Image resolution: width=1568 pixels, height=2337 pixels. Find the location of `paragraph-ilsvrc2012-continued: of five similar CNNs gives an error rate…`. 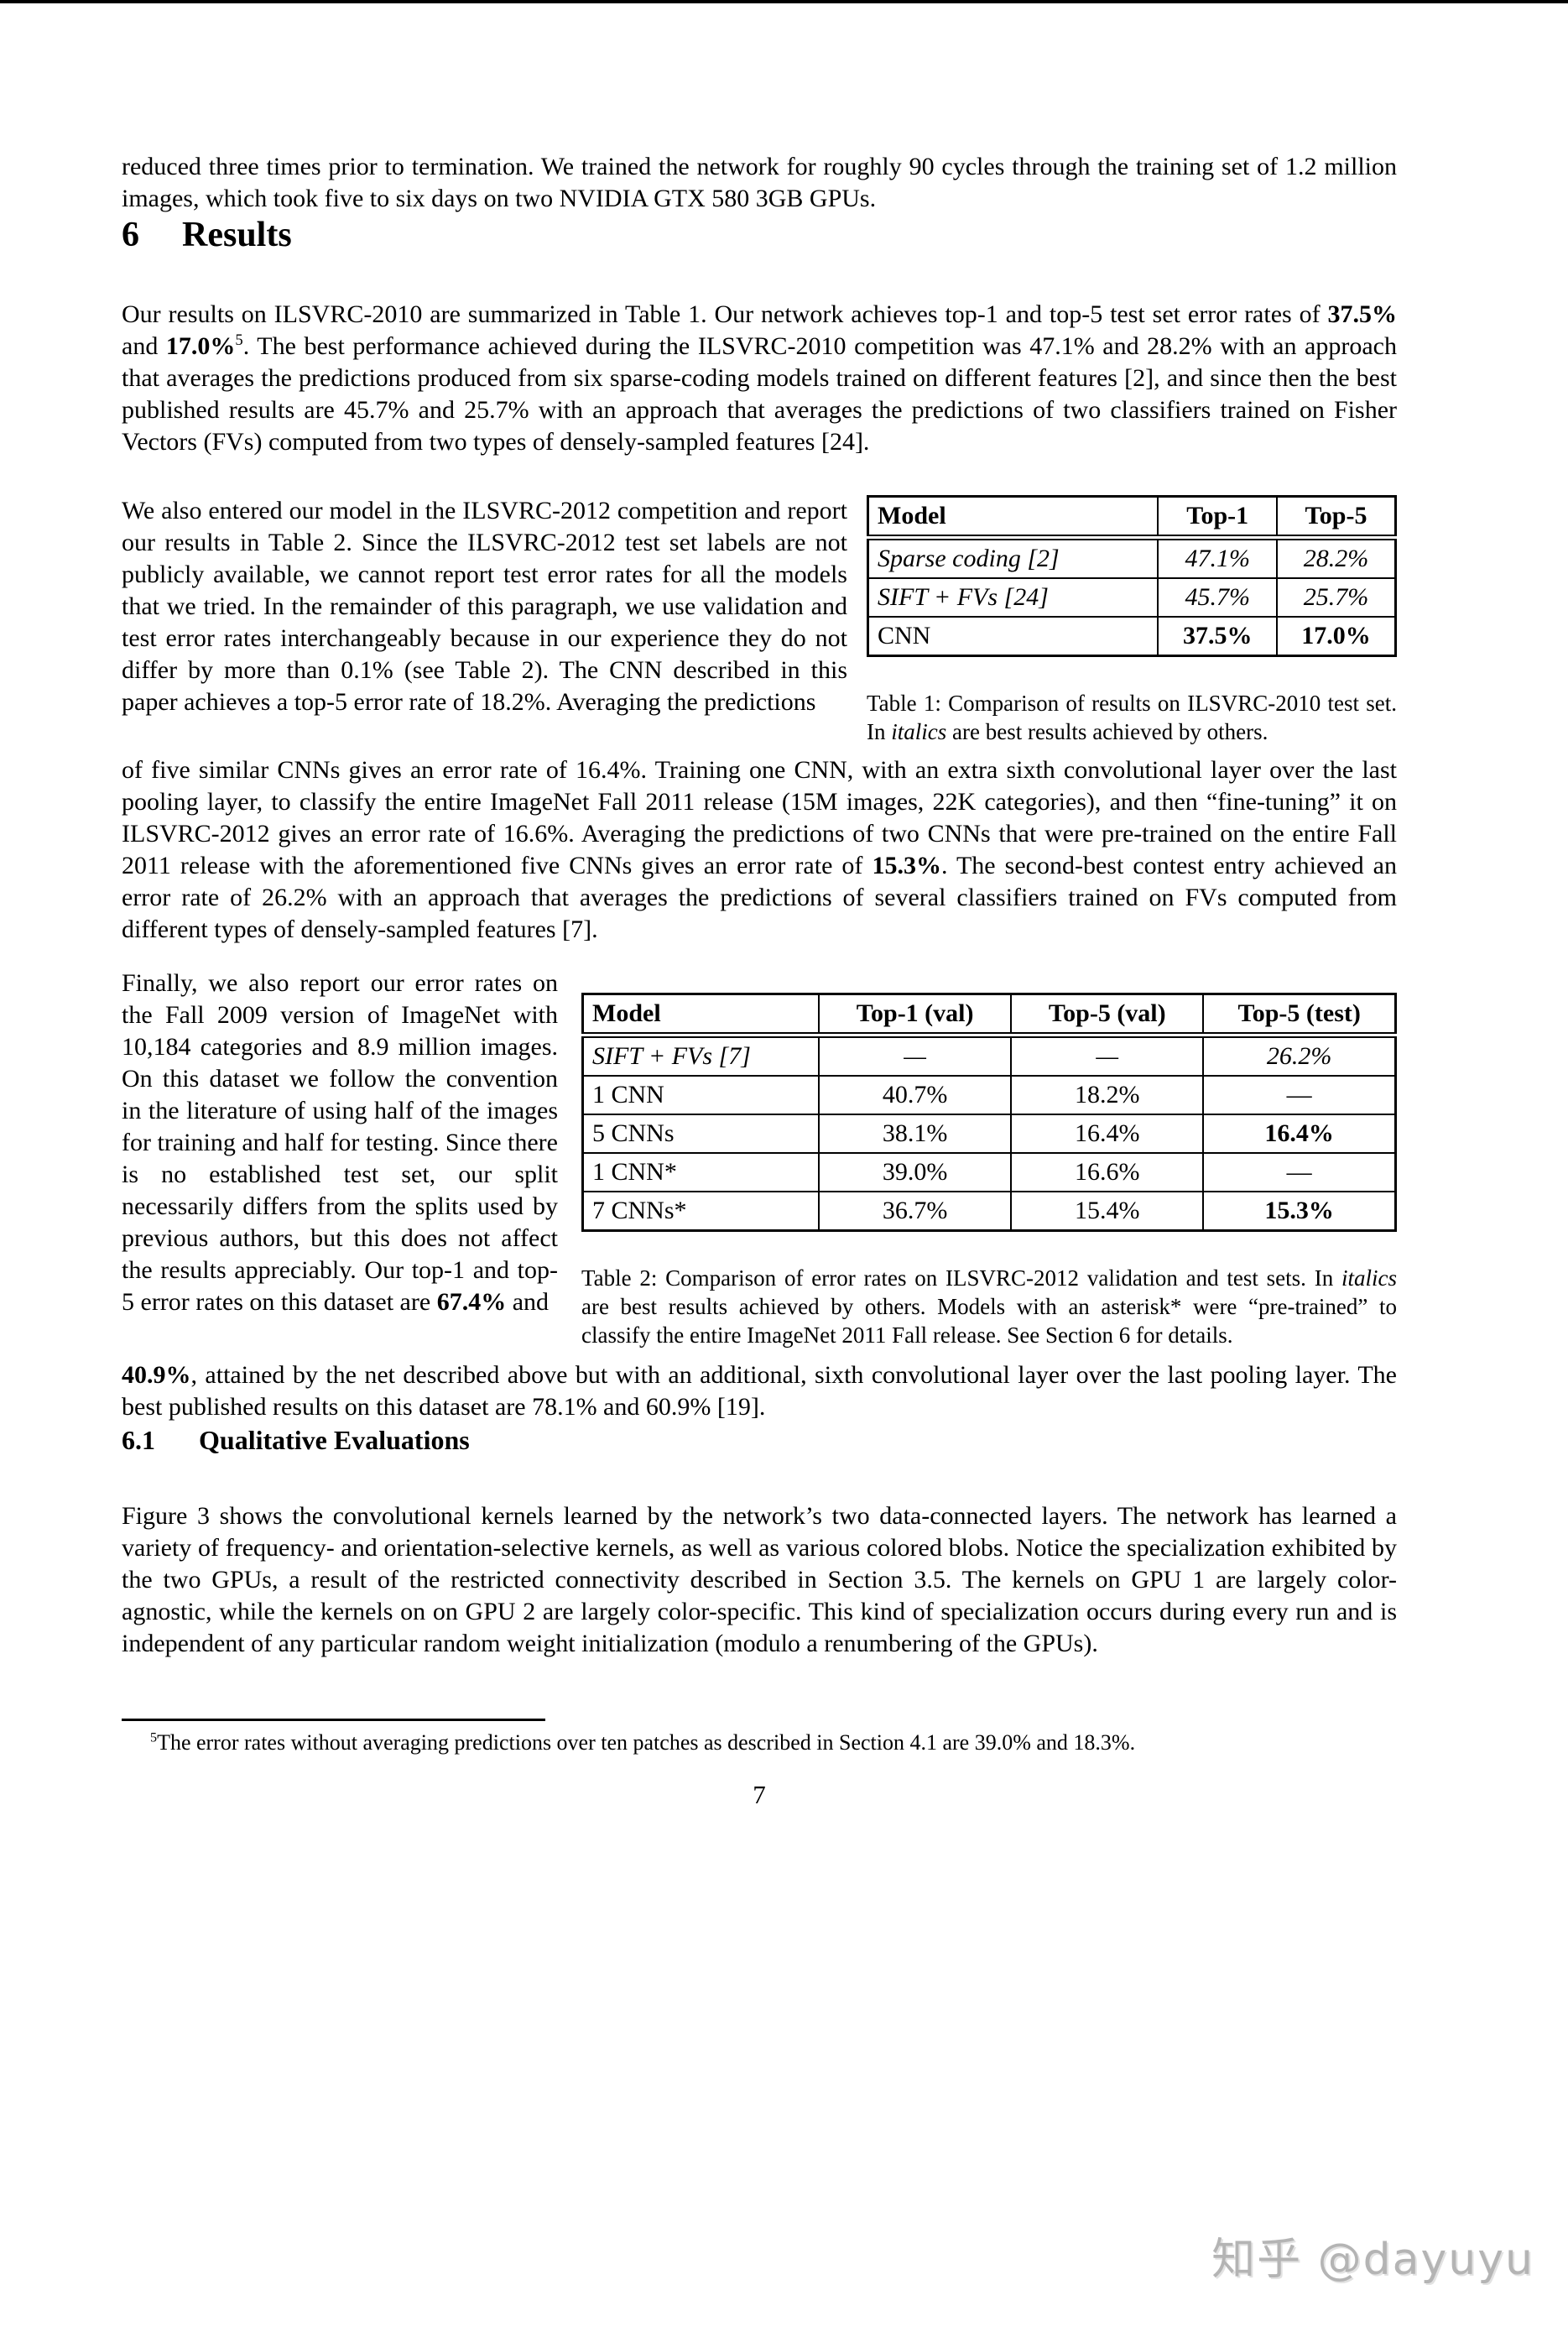

paragraph-ilsvrc2012-continued: of five similar CNNs gives an error rate… is located at coordinates (760, 850).